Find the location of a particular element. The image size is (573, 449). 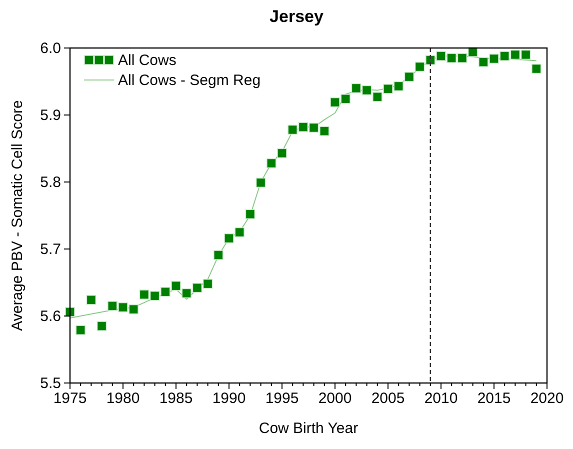

x-axis-title: Cow Birth Year is located at coordinates (308, 428).